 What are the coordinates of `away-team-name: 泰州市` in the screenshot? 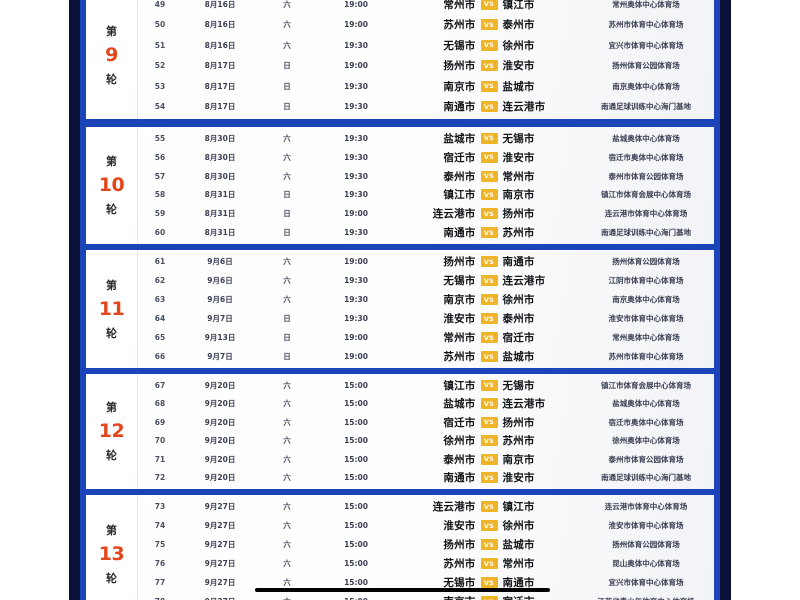 It's located at (518, 25).